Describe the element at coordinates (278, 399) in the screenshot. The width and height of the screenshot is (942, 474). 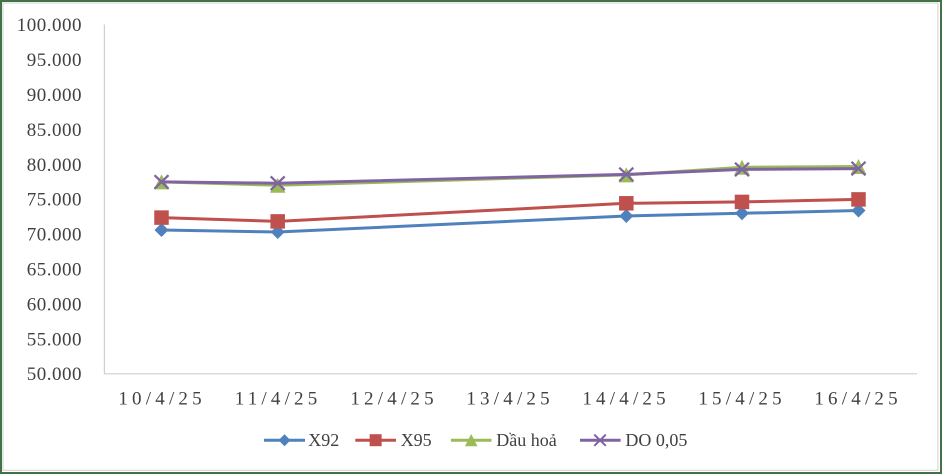
I see `svg-text: 11/4/25` at that location.